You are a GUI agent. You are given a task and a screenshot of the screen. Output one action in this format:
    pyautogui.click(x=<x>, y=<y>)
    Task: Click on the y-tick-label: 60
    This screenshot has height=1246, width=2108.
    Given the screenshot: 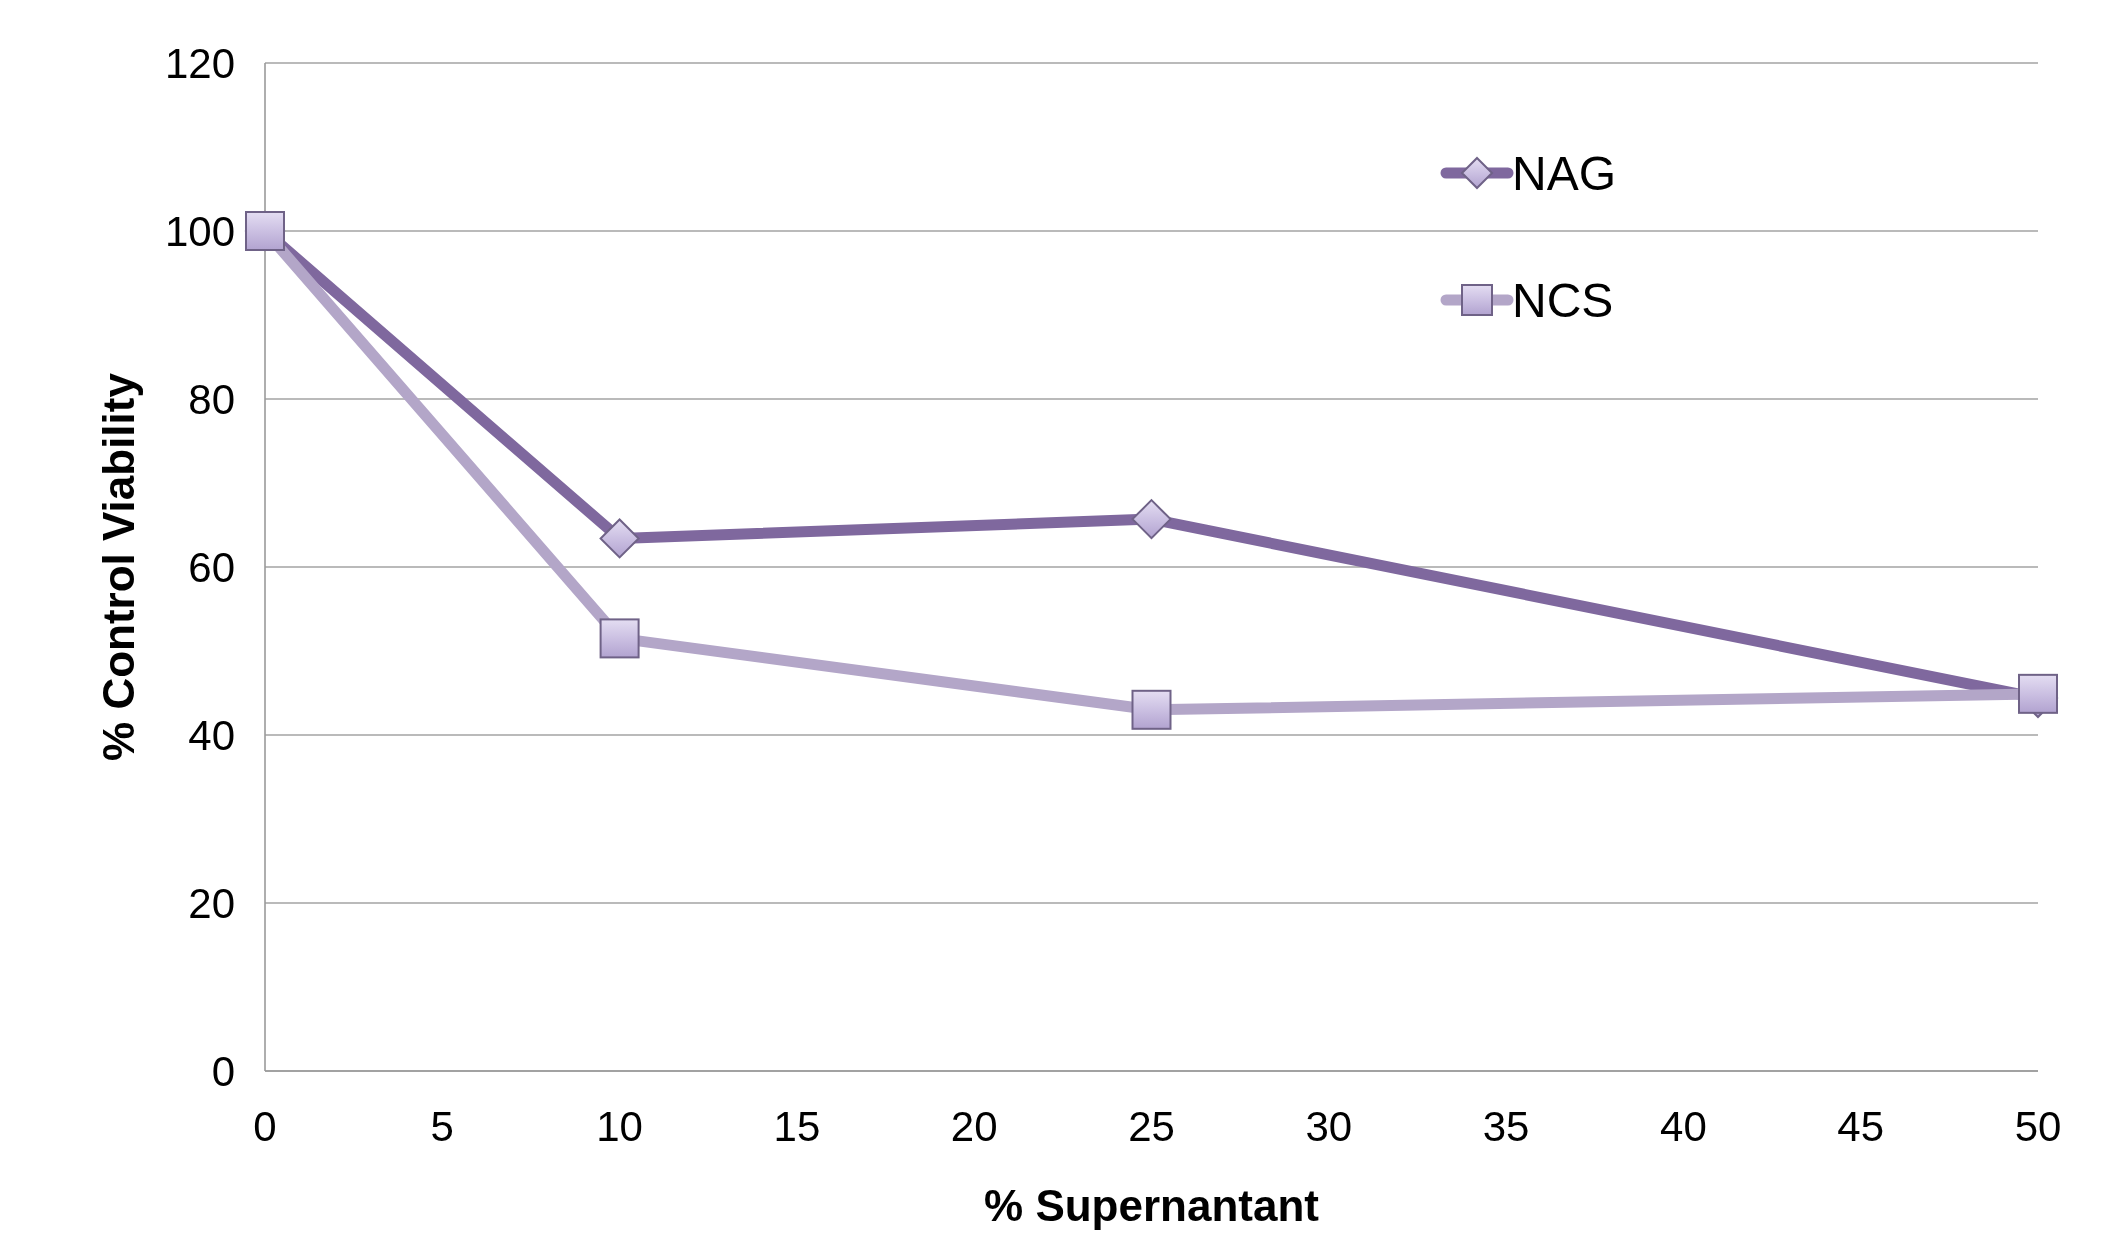 What is the action you would take?
    pyautogui.click(x=211, y=567)
    